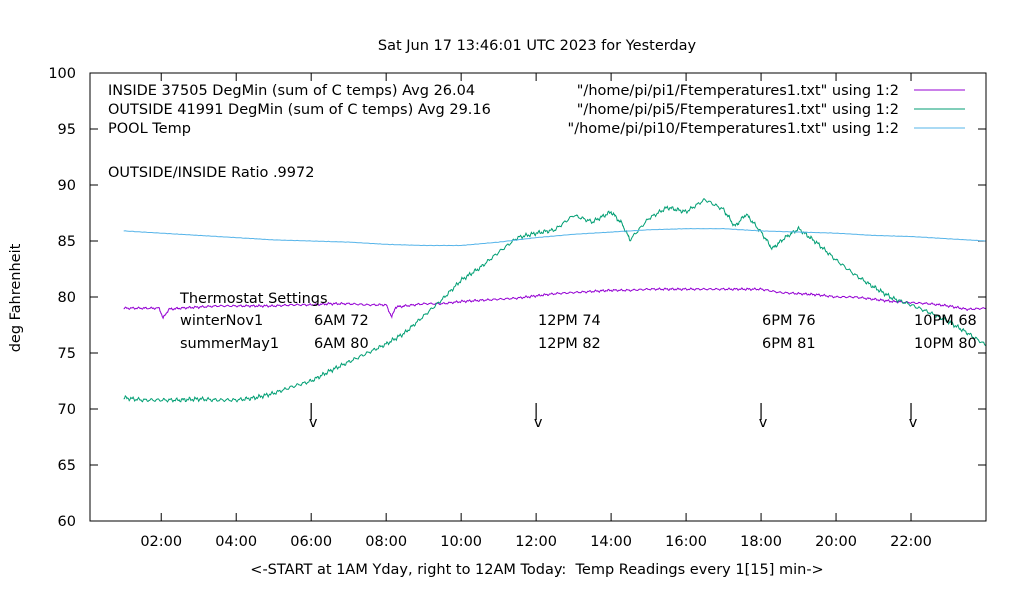 The height and width of the screenshot is (600, 1020). I want to click on x-tick-label: 14:00, so click(611, 542).